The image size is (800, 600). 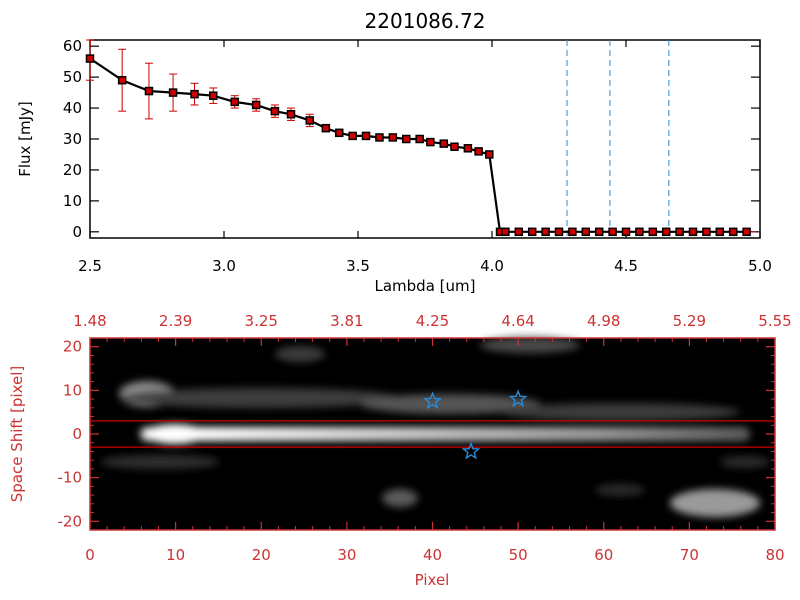 What do you see at coordinates (175, 555) in the screenshot?
I see `image-x-tick-label: 10` at bounding box center [175, 555].